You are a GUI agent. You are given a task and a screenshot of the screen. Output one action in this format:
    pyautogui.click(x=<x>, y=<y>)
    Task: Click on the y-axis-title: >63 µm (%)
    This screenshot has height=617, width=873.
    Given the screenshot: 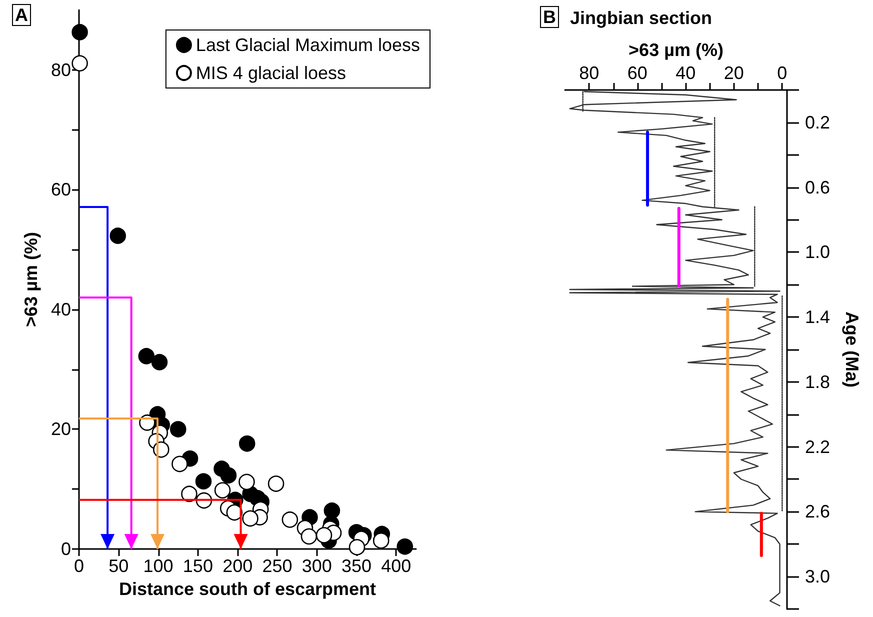 What is the action you would take?
    pyautogui.click(x=31, y=279)
    